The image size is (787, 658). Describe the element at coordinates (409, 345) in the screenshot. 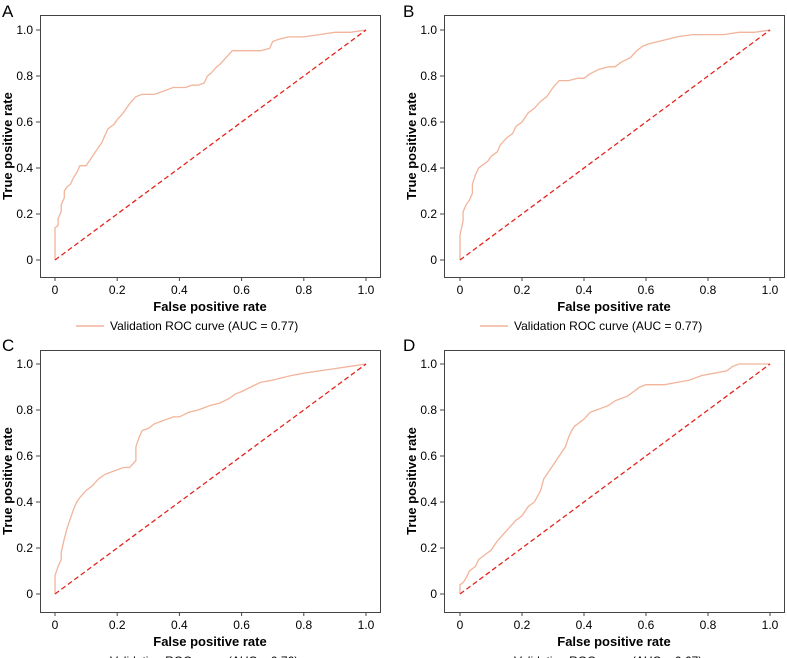

I see `panel-letter: D` at that location.